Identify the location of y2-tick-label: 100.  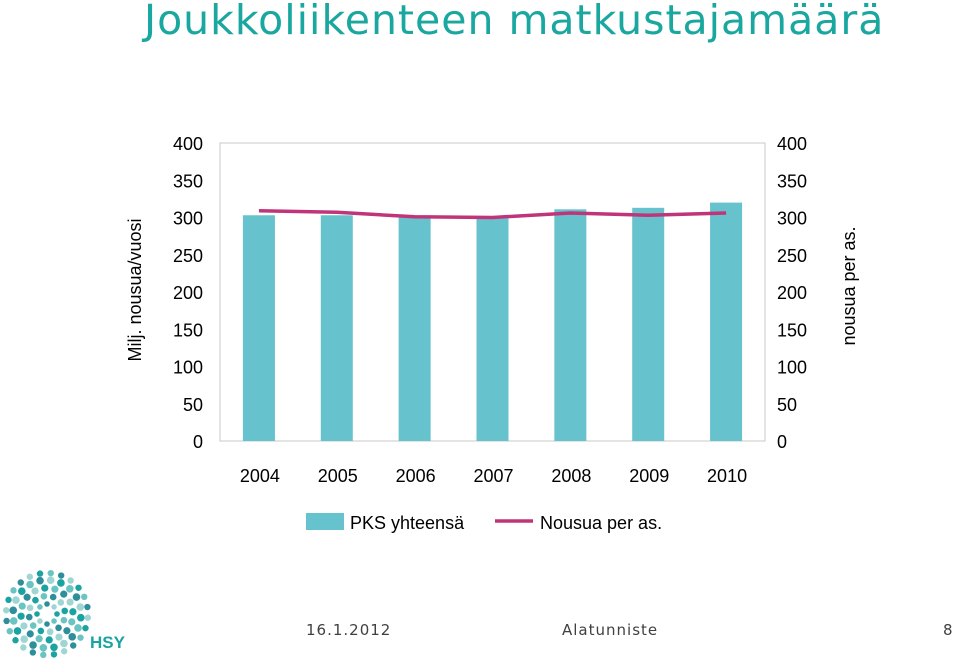
(792, 368).